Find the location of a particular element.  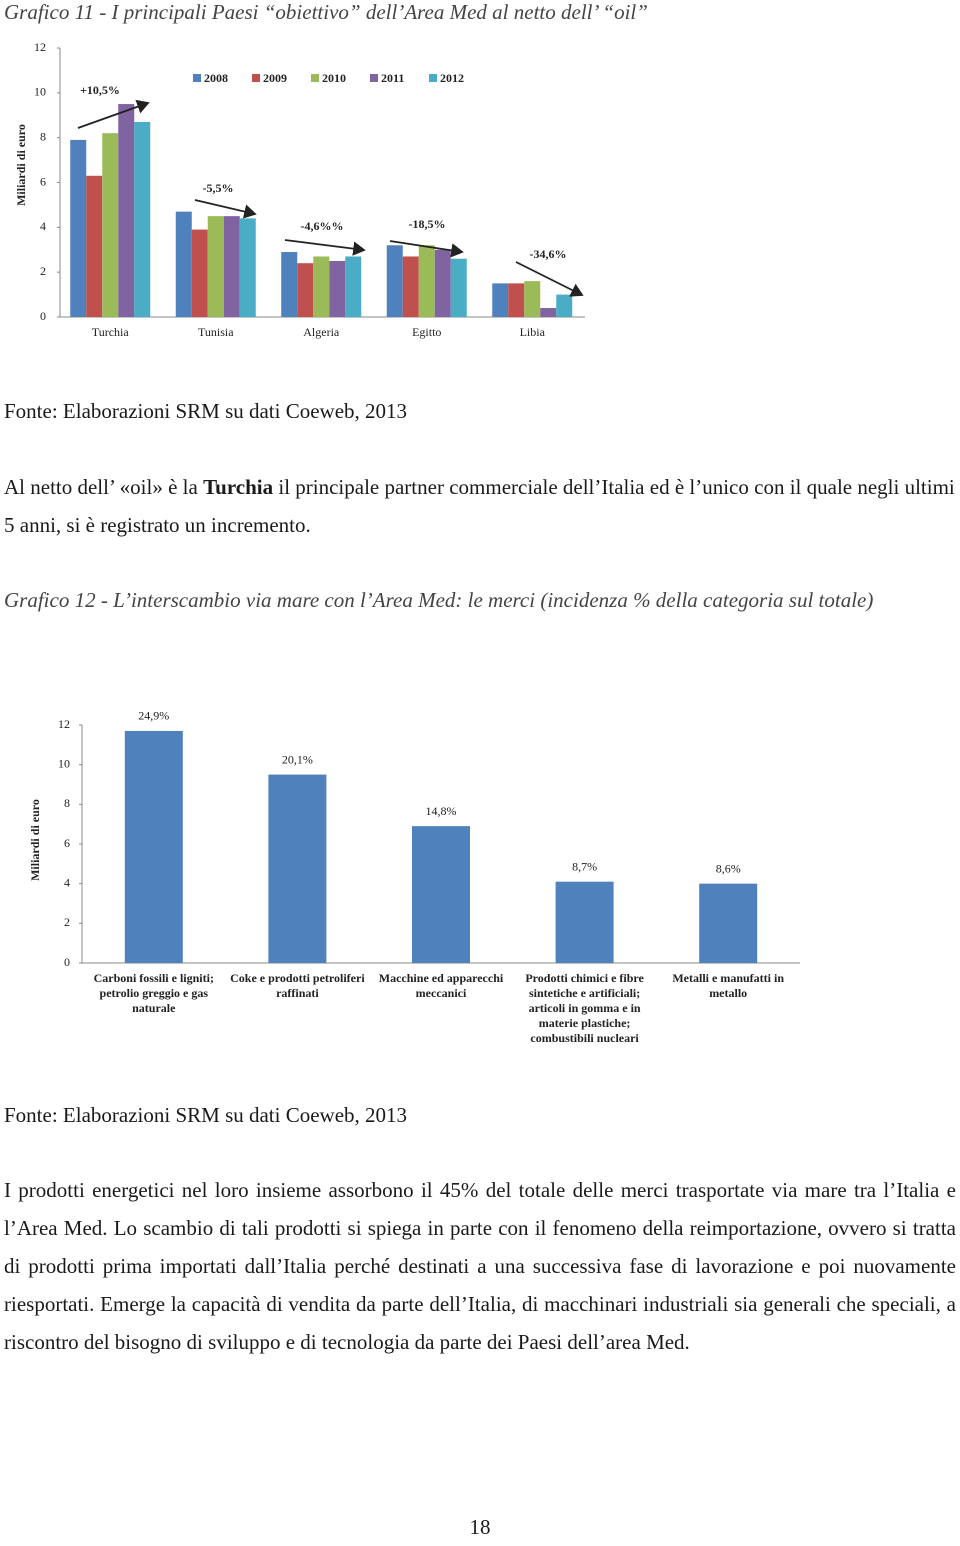

annotation: -4,6%% is located at coordinates (322, 226).